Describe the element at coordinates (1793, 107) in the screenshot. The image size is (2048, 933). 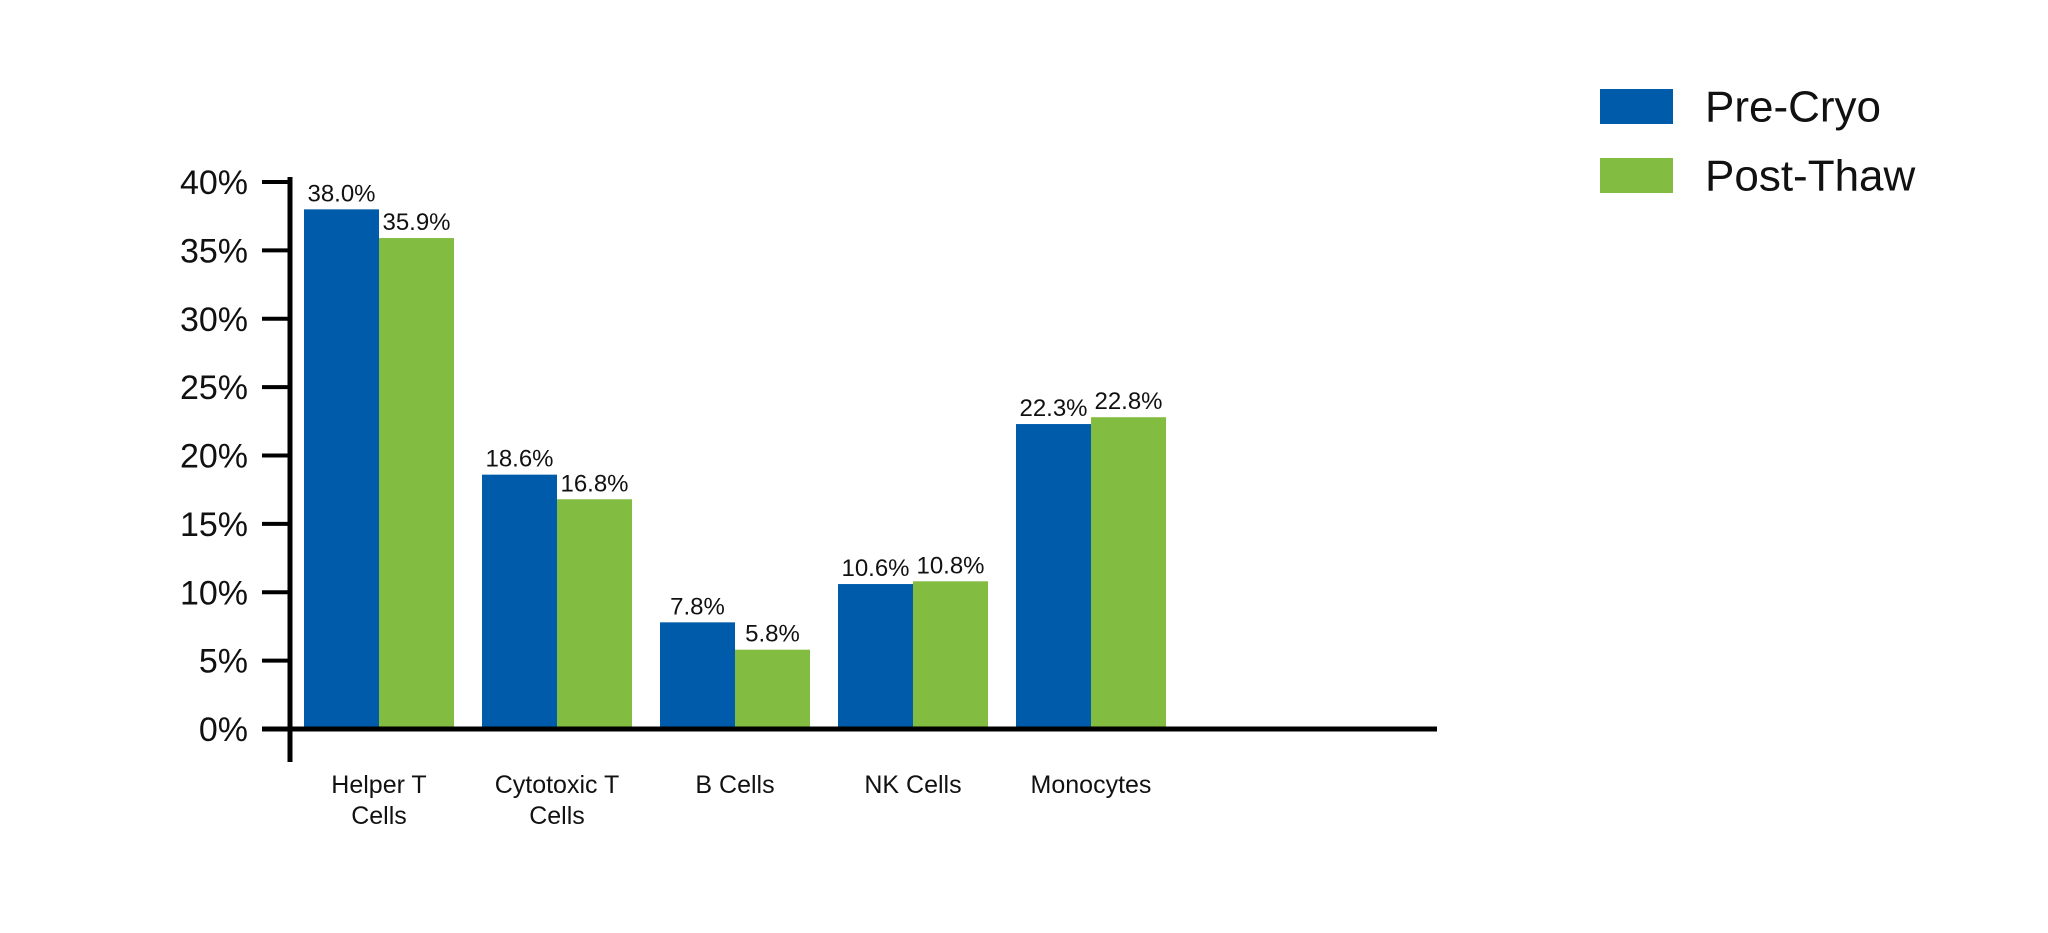
I see `legend-label: Pre-Cryo` at that location.